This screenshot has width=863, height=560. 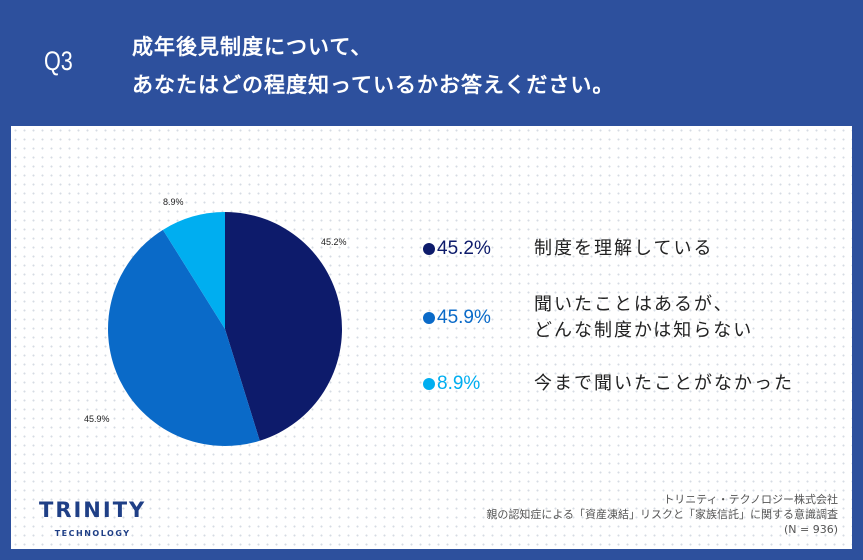 What do you see at coordinates (373, 66) in the screenshot?
I see `question-title: 成年後見制度について、 あなたはどの程度知っているかお答えください。` at bounding box center [373, 66].